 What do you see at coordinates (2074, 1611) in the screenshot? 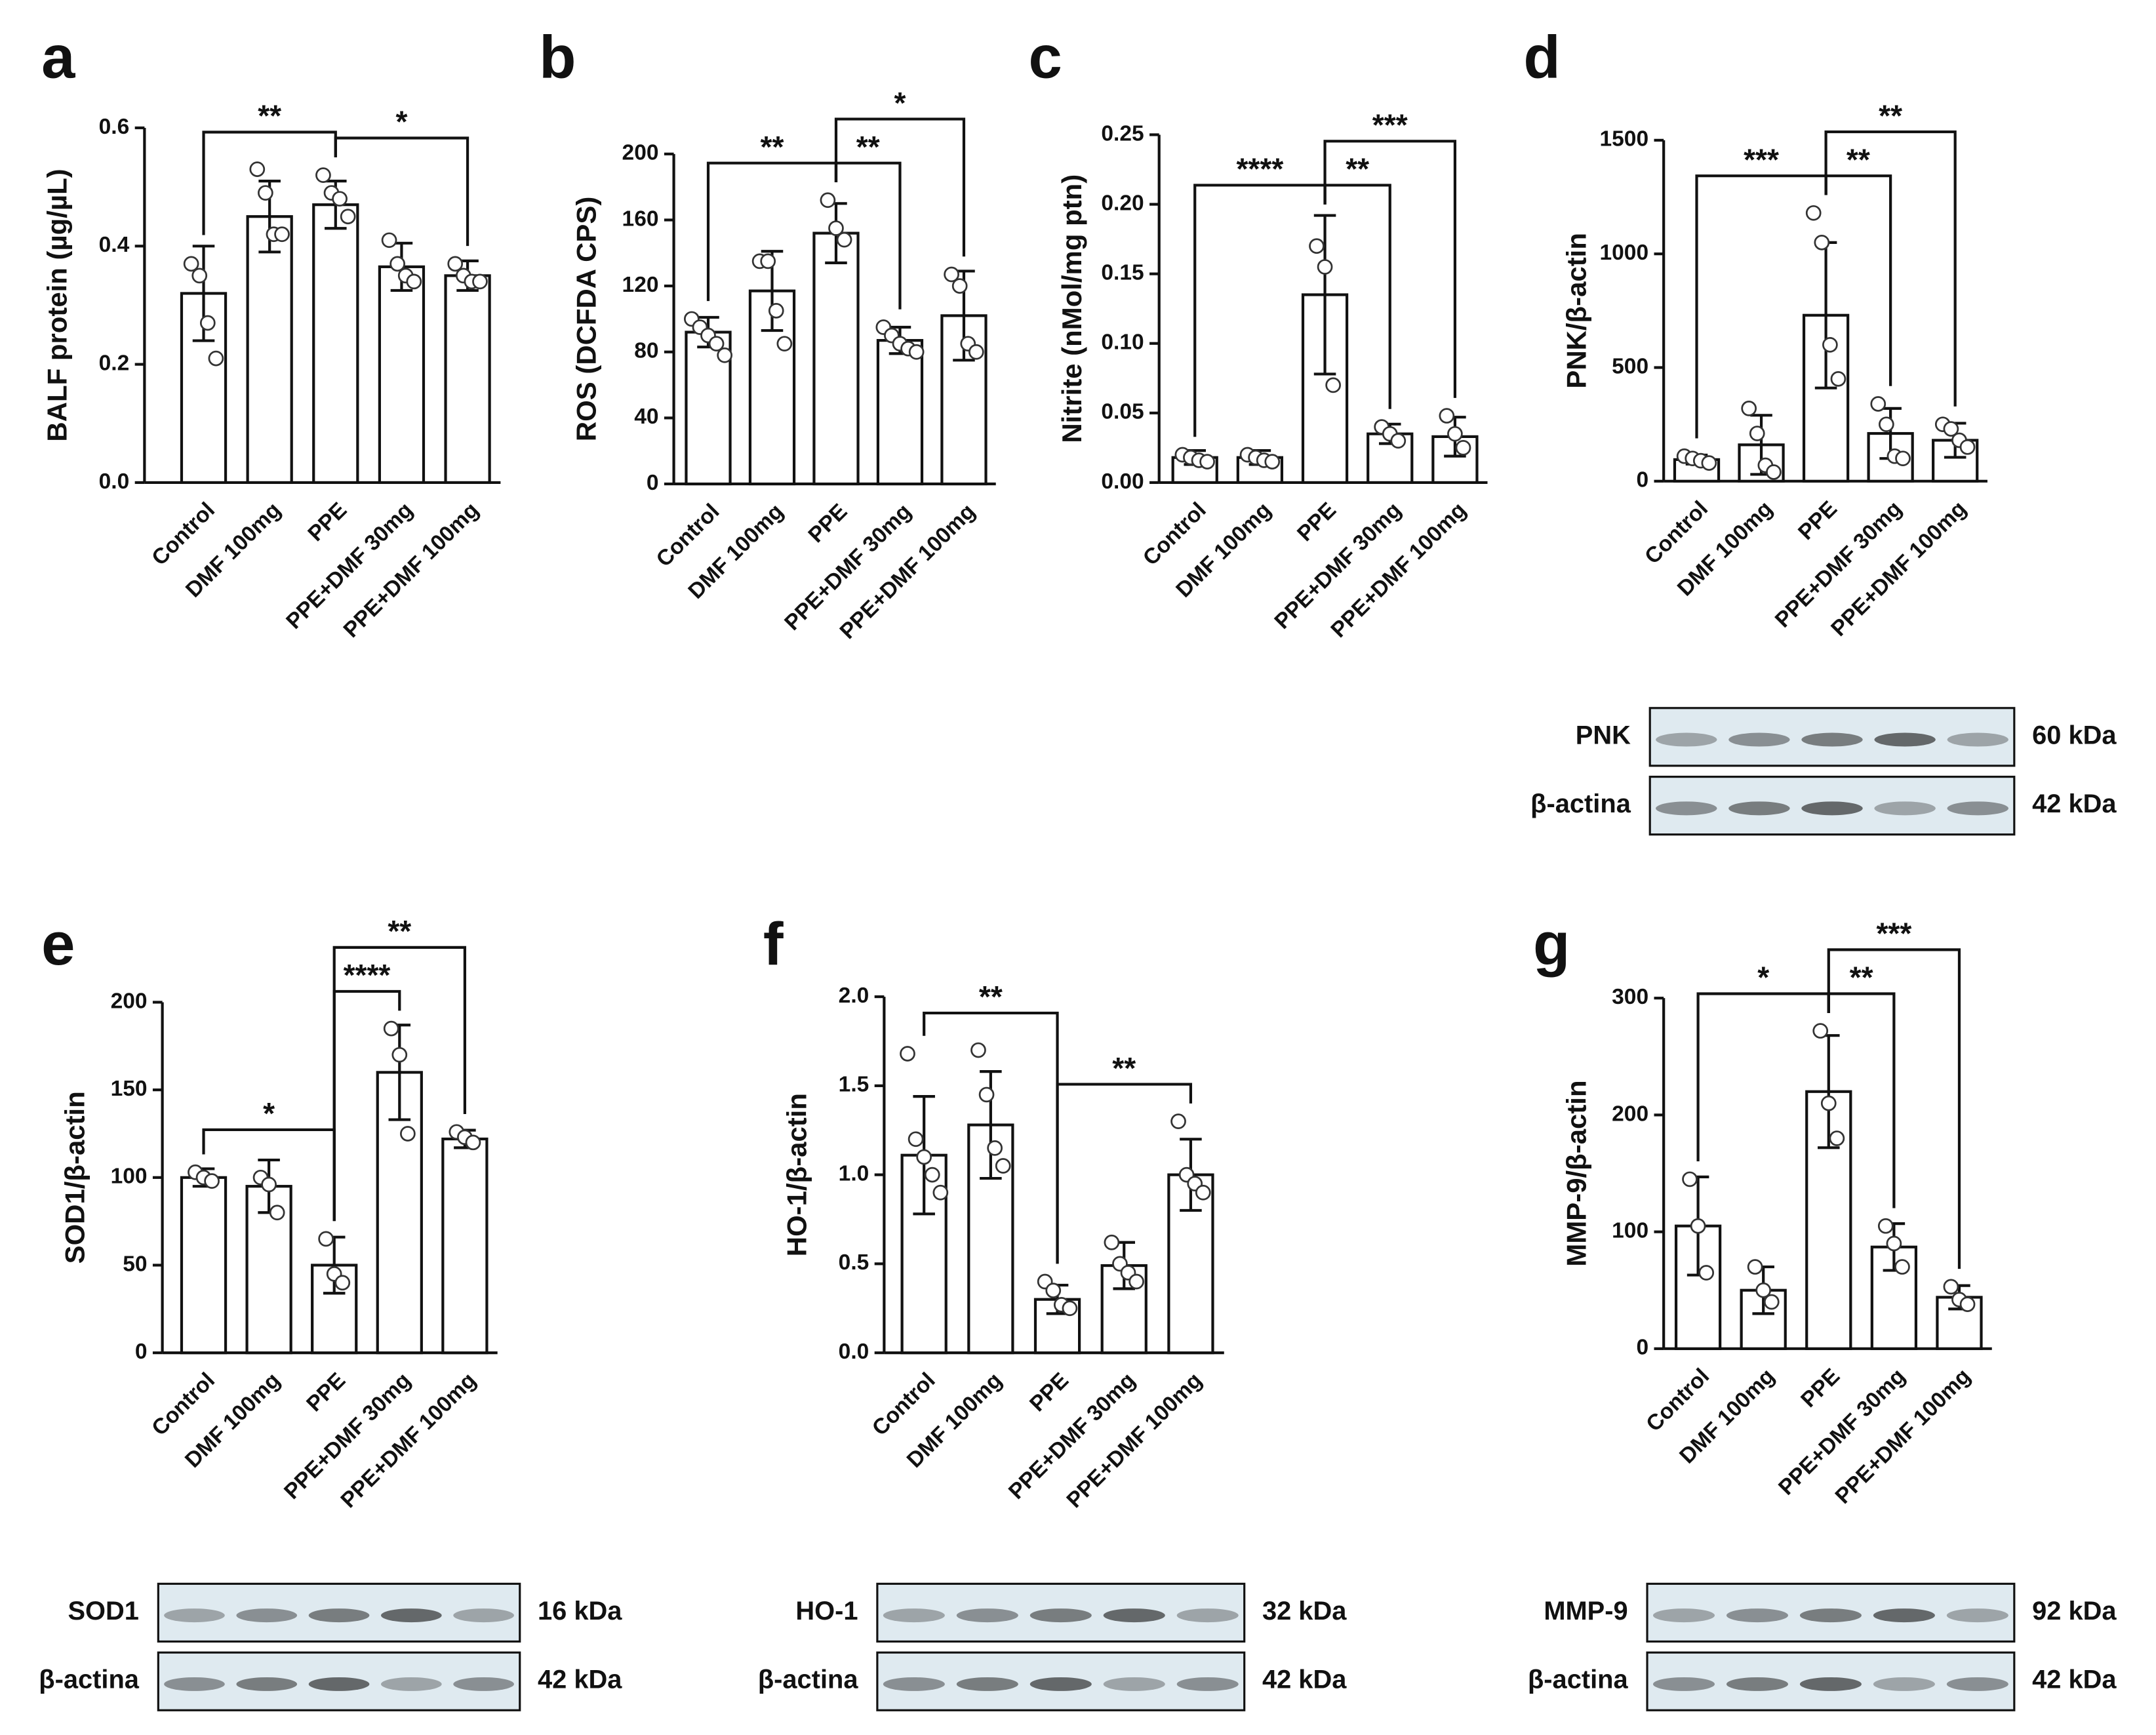
I see `blot-size-label: 92 kDa` at bounding box center [2074, 1611].